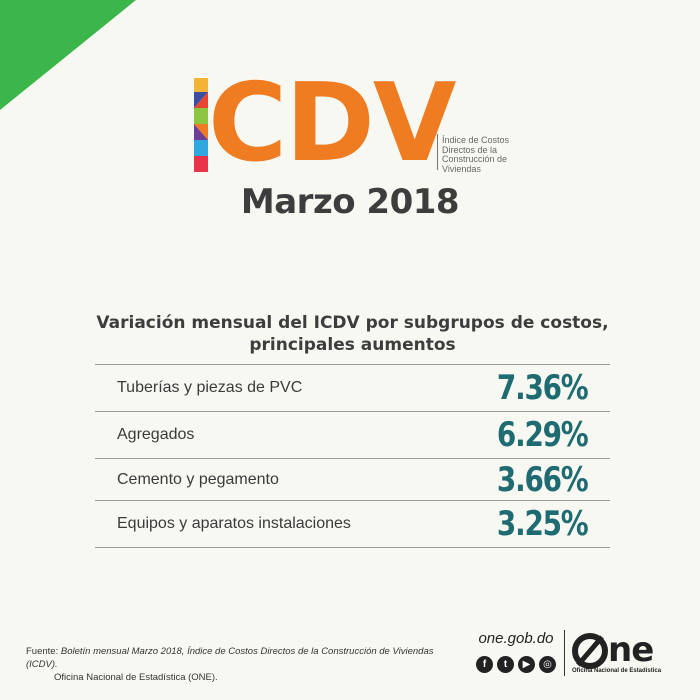 Image resolution: width=700 pixels, height=700 pixels. Describe the element at coordinates (617, 671) in the screenshot. I see `one-logo-subtitle: Oficina Nacional de Estadística` at that location.